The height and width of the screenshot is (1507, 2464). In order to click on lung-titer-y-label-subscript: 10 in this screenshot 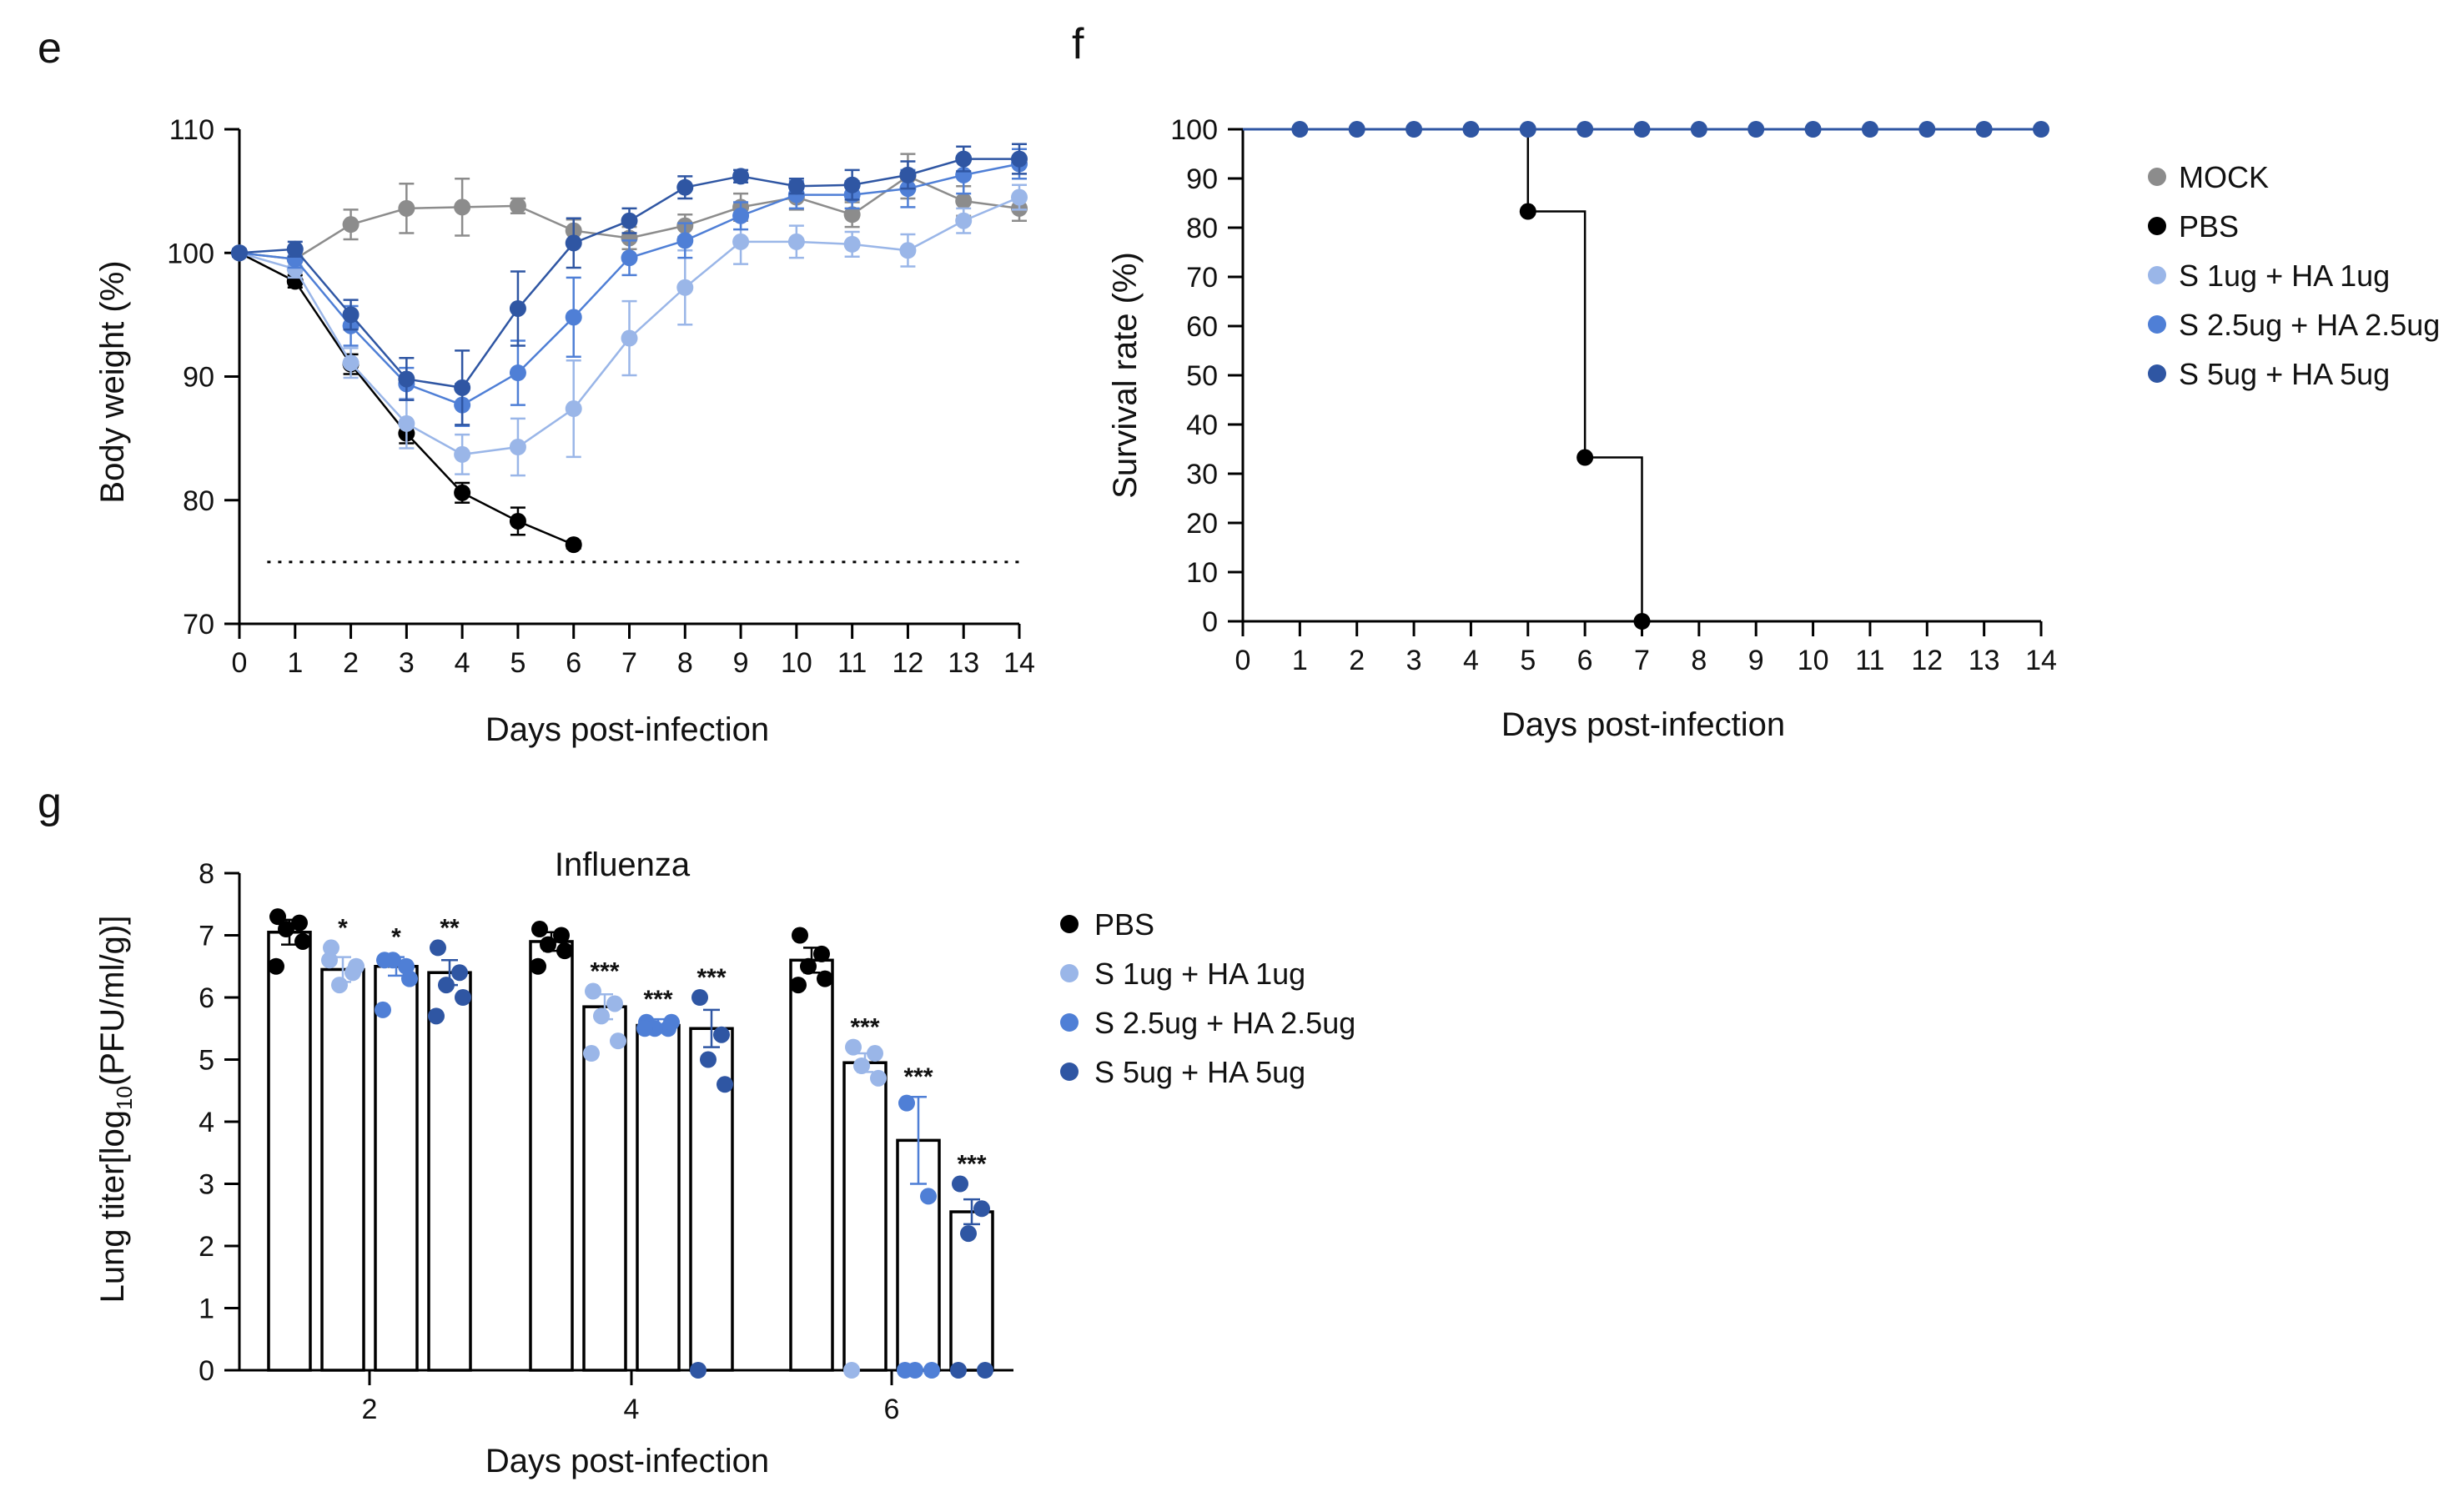, I will do `click(125, 1098)`.